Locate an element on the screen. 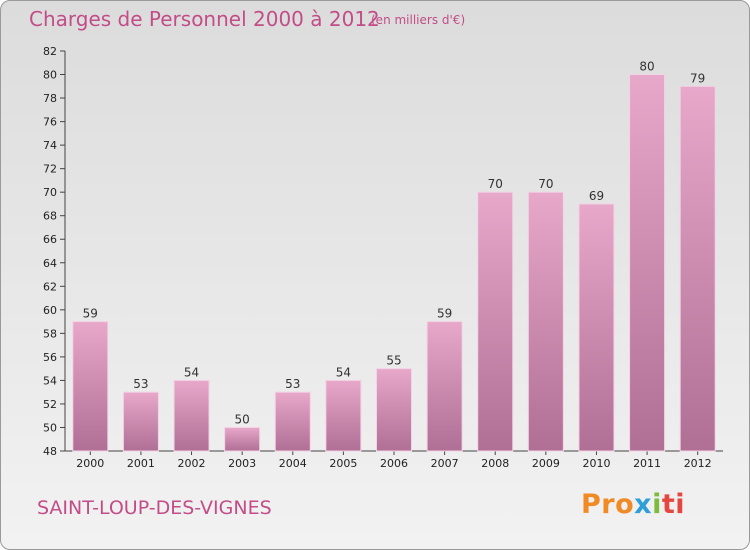  data-label-2009: 70 is located at coordinates (545, 184).